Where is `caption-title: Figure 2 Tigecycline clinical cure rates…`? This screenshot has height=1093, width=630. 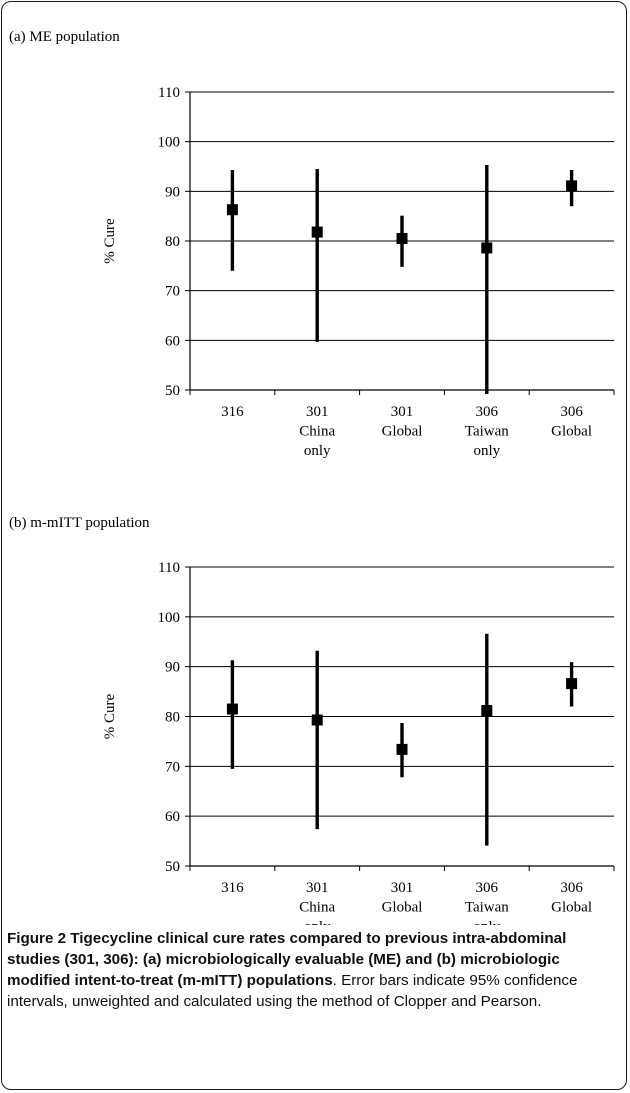
caption-title: Figure 2 Tigecycline clinical cure rates… is located at coordinates (287, 959).